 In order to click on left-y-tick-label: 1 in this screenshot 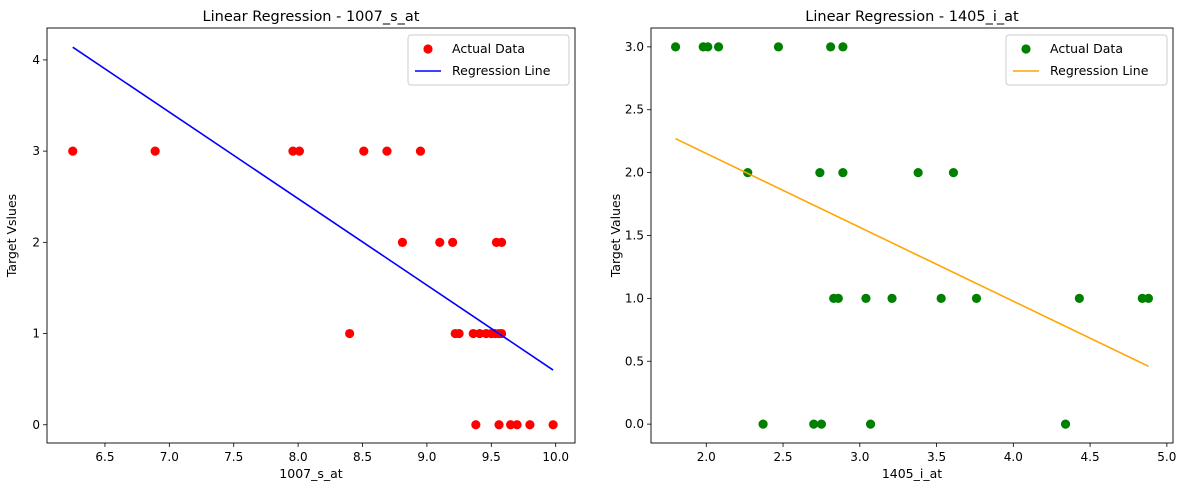, I will do `click(36, 334)`.